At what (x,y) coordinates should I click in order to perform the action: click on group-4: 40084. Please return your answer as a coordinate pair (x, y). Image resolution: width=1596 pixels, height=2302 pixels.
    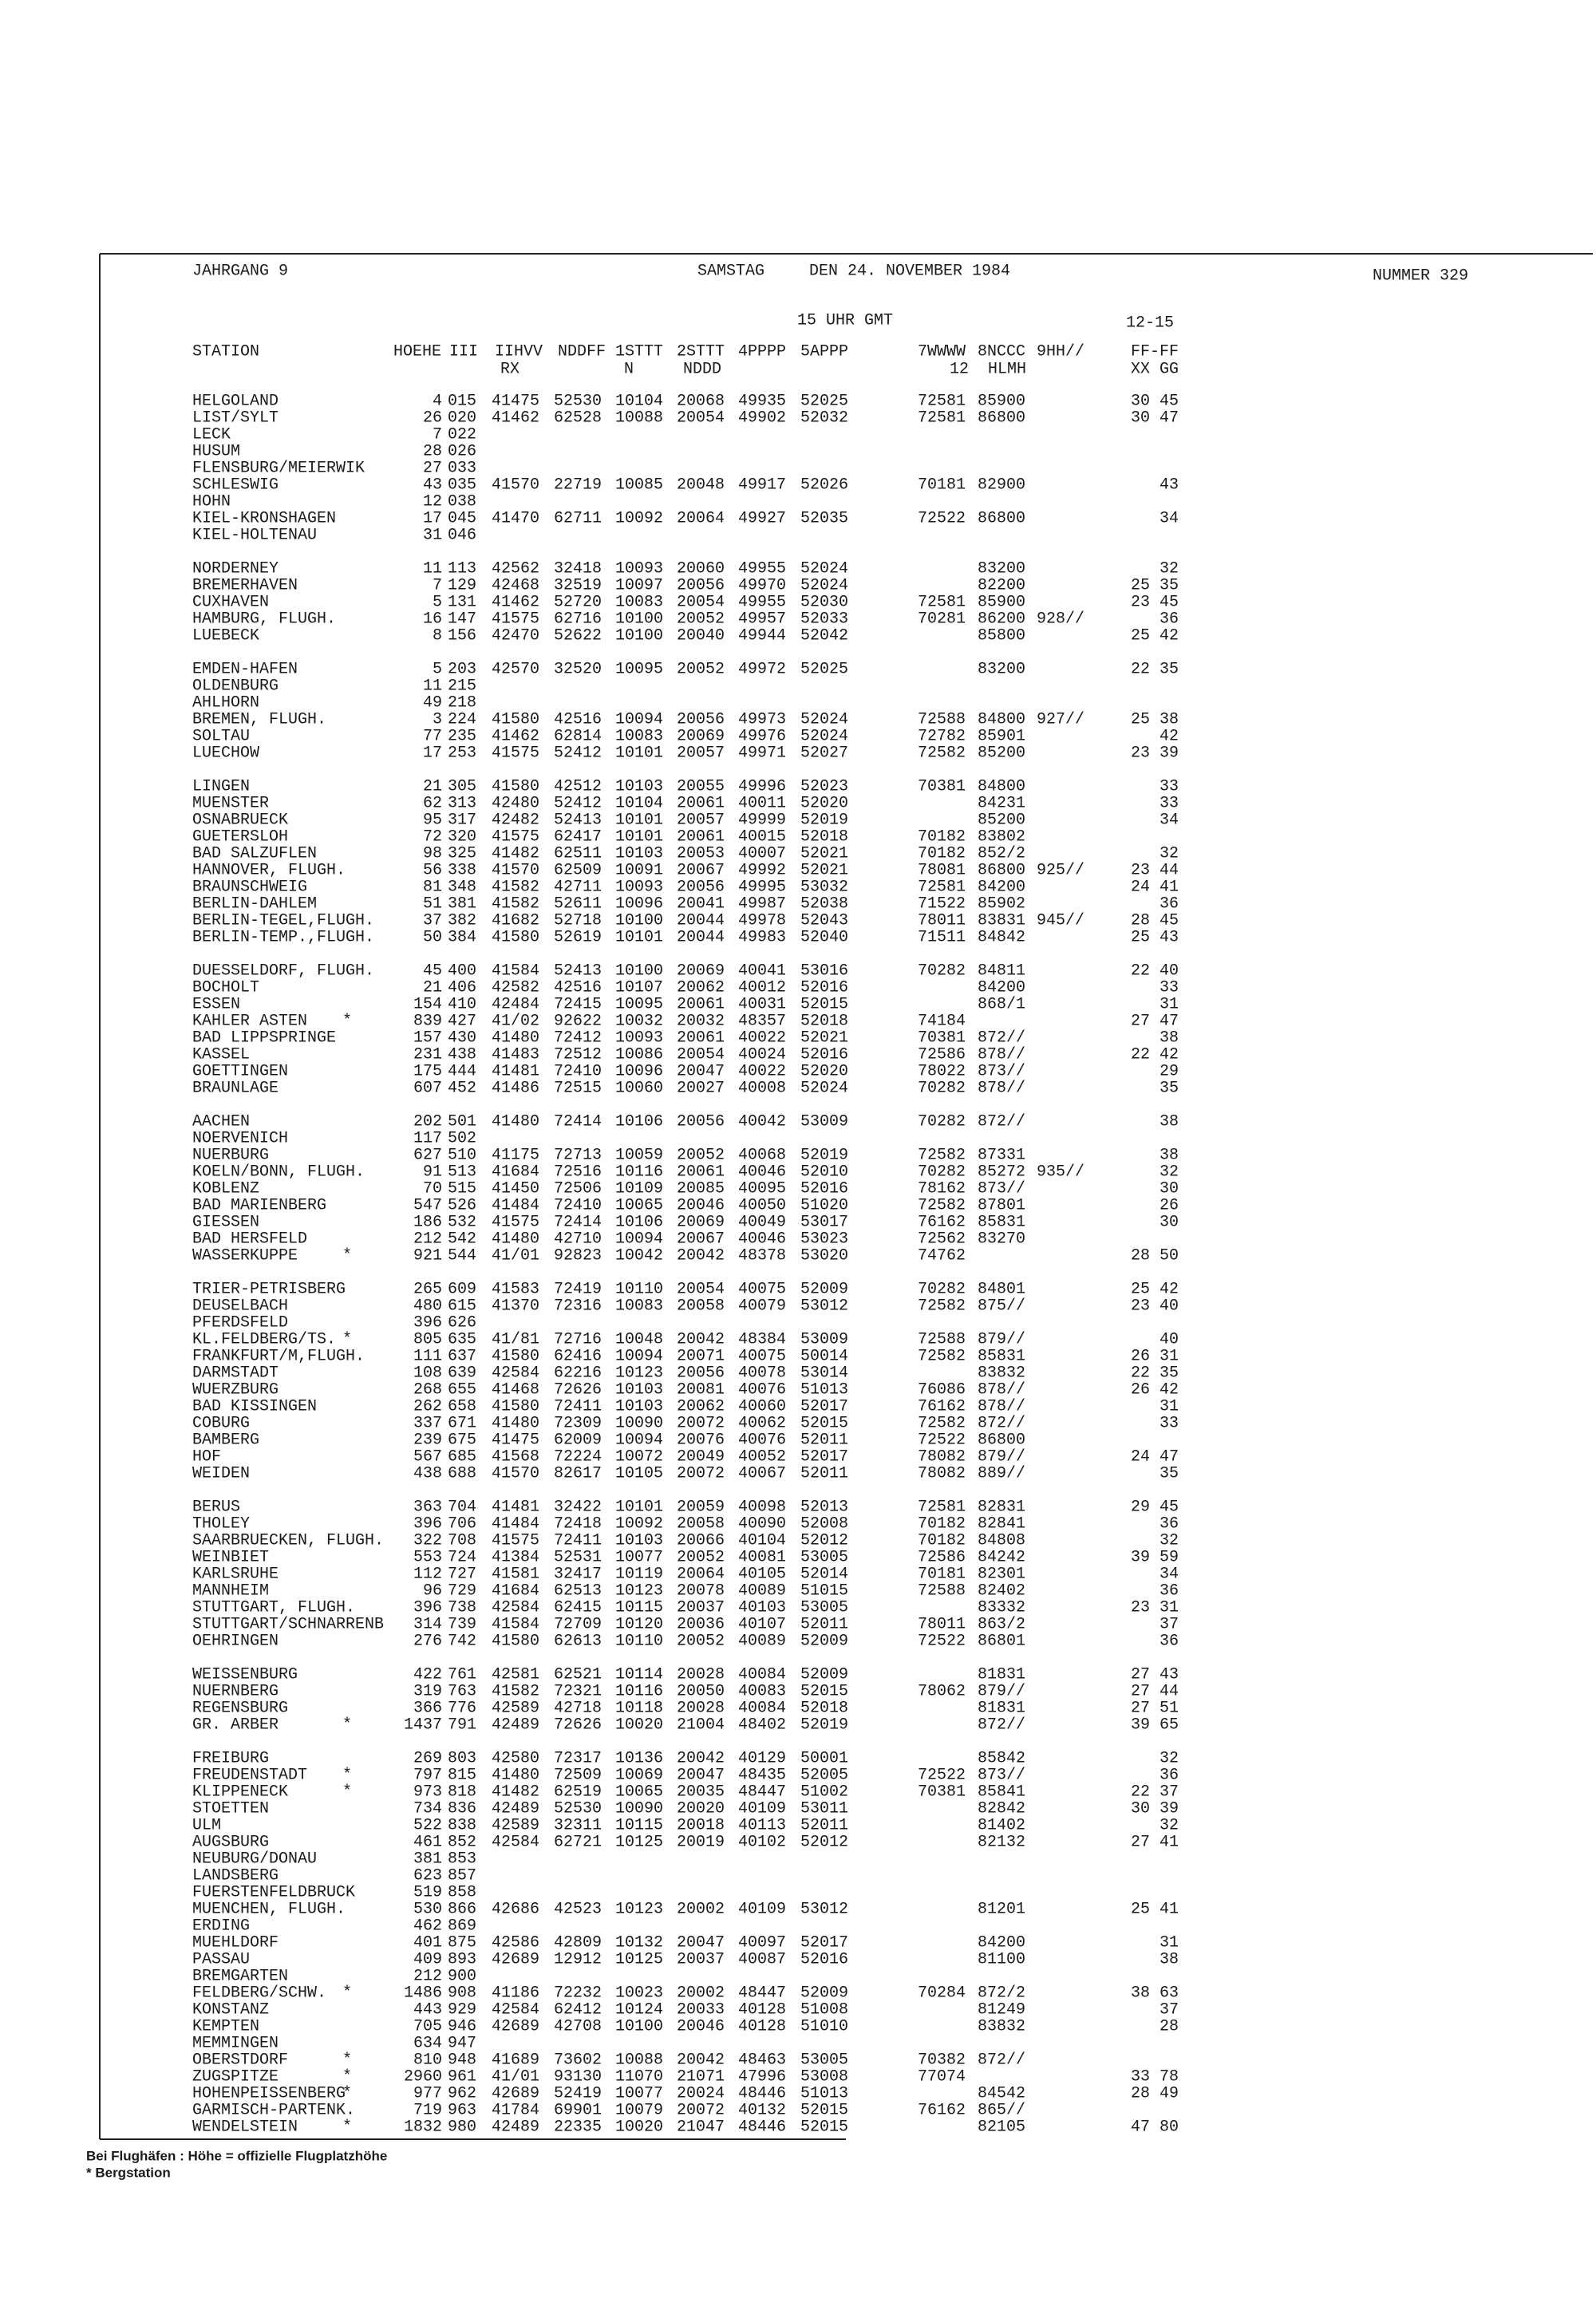
    Looking at the image, I should click on (762, 1675).